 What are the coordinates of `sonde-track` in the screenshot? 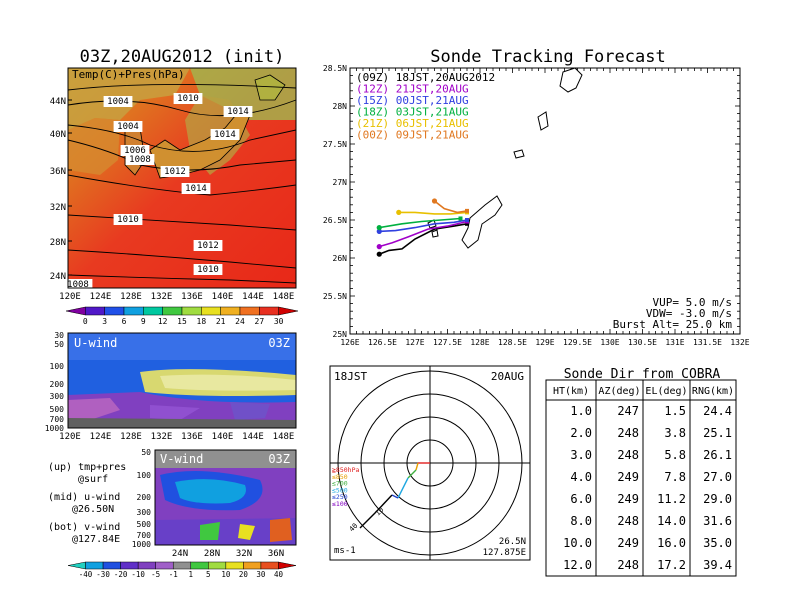 It's located at (420, 223).